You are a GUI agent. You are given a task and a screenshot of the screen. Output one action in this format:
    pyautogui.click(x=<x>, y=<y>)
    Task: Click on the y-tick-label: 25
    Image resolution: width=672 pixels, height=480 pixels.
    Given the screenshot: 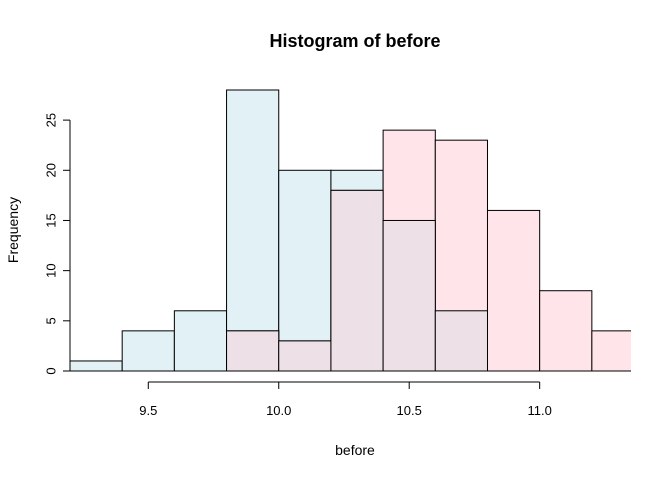 What is the action you would take?
    pyautogui.click(x=50, y=120)
    